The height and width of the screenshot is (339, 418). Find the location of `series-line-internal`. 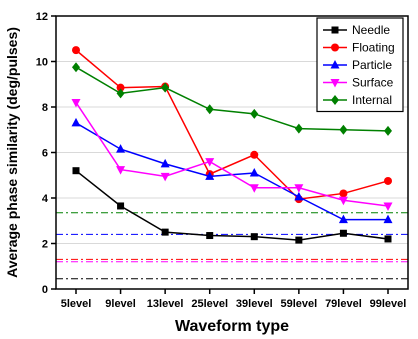

series-line-internal is located at coordinates (232, 99).